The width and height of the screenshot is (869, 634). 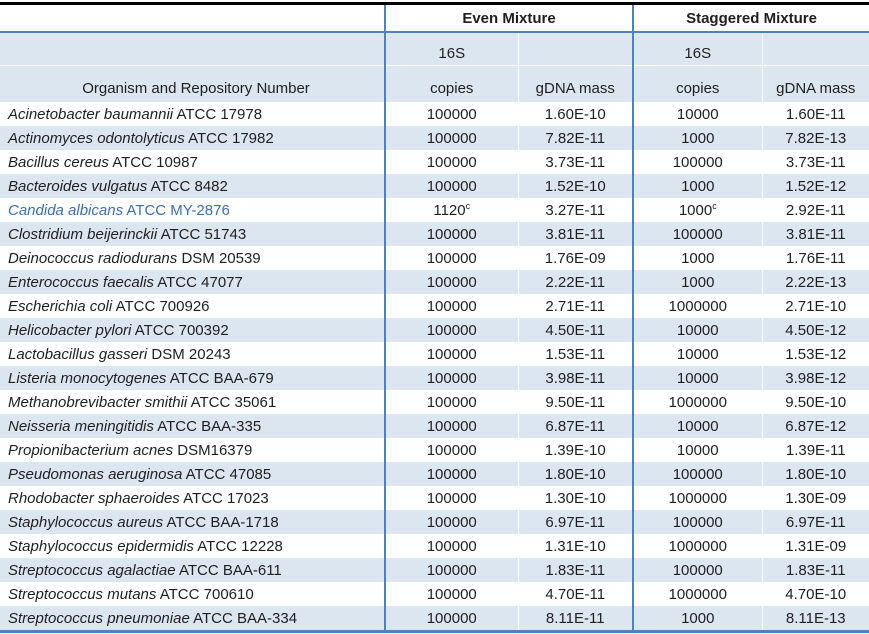 I want to click on organism-cell: Neisseria meningitidis ATCC BAA-335, so click(x=193, y=426).